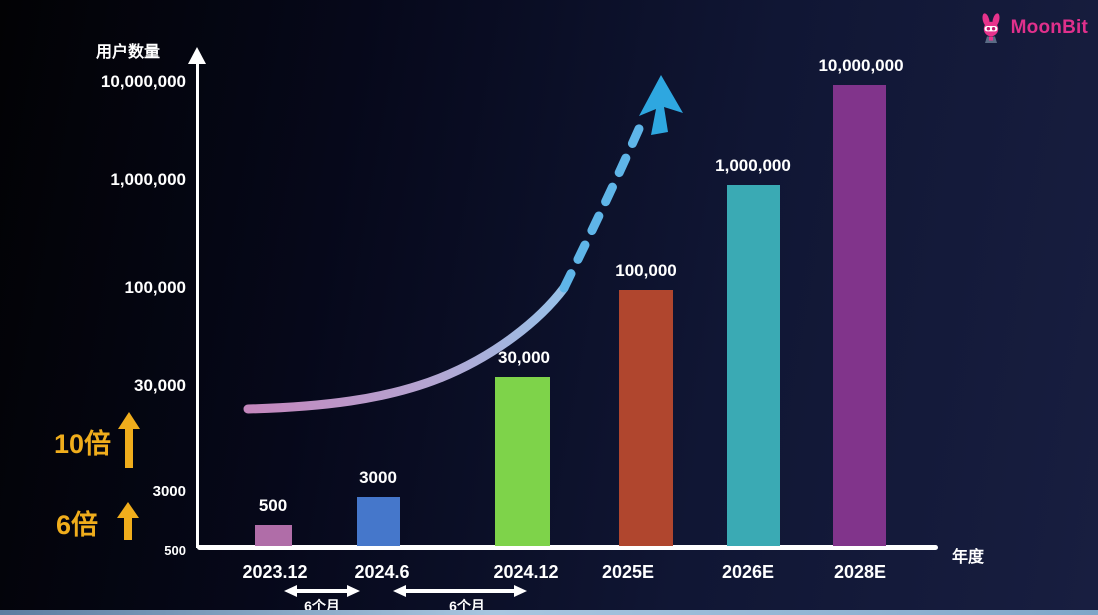 The image size is (1098, 615). Describe the element at coordinates (860, 572) in the screenshot. I see `x-tick-2028e: 2028E` at that location.